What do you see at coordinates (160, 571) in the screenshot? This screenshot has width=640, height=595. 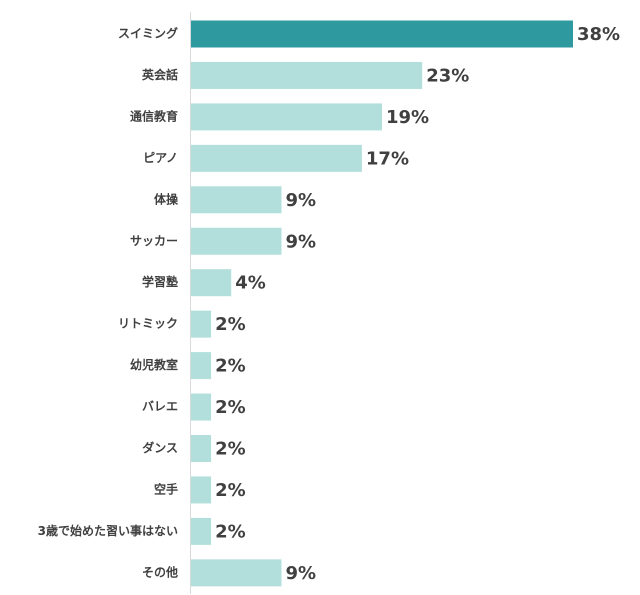 I see `category-label: その他` at bounding box center [160, 571].